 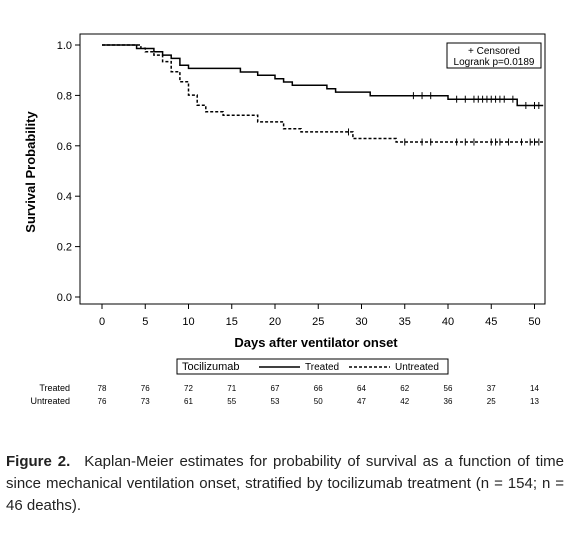 I want to click on risk-count: 47, so click(x=361, y=401).